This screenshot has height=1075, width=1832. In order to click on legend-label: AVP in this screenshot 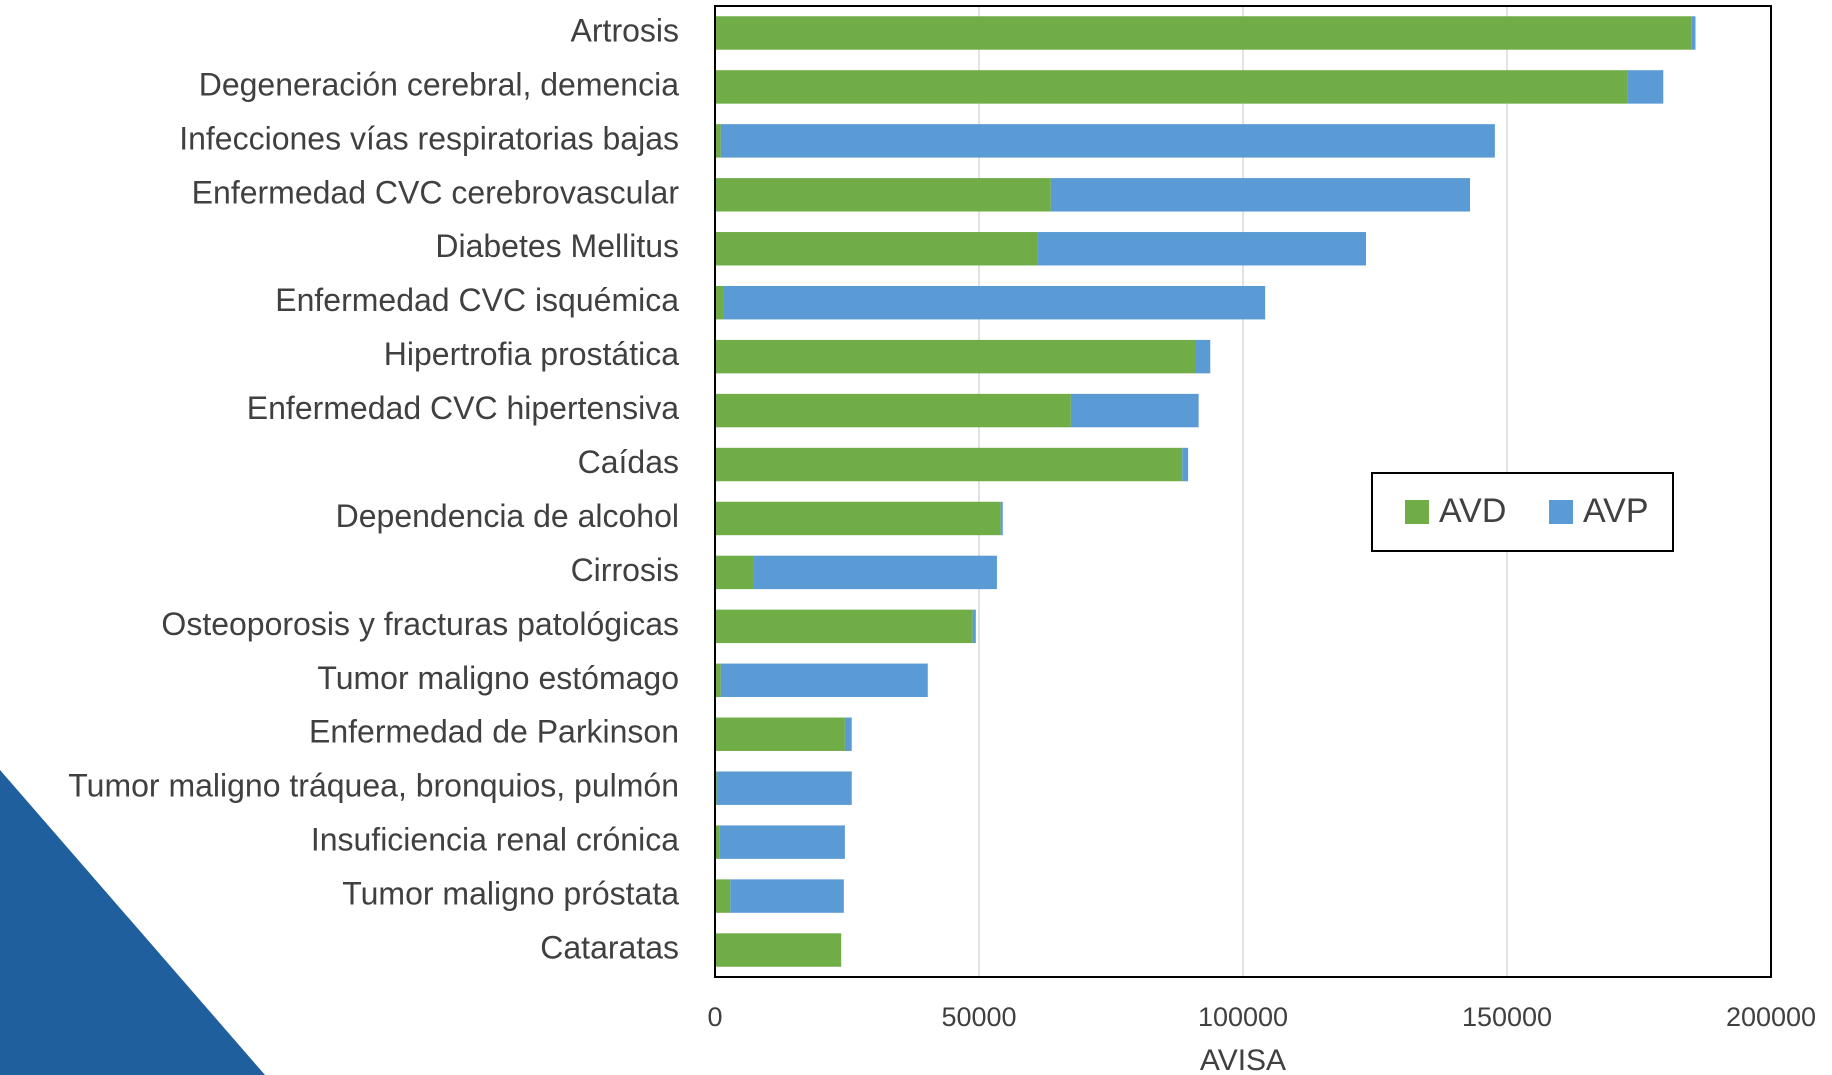, I will do `click(1616, 511)`.